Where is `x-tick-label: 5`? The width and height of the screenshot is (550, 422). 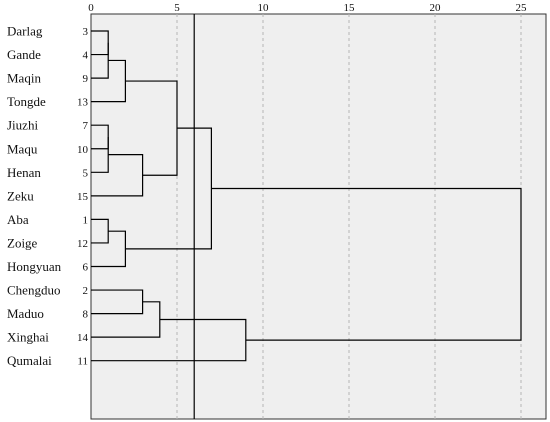 x-tick-label: 5 is located at coordinates (177, 8).